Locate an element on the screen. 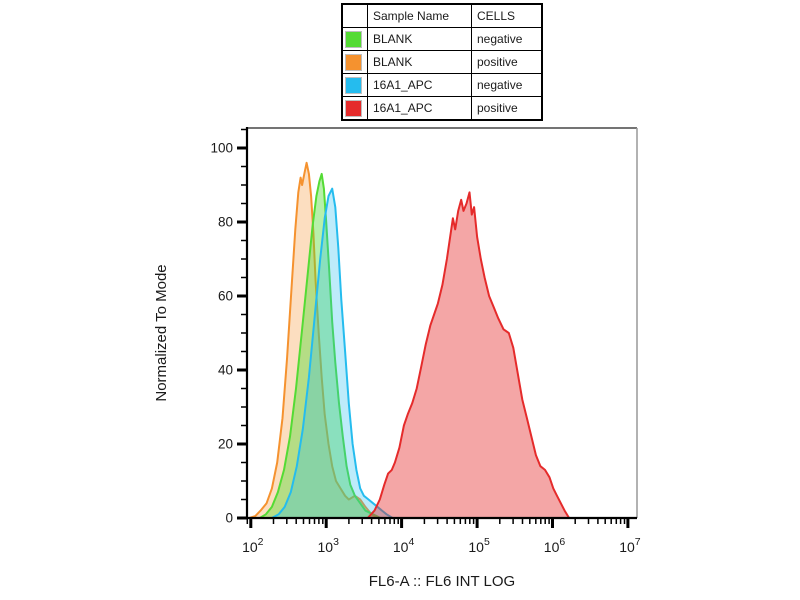 This screenshot has height=600, width=800. legend-header-cells: CELLS is located at coordinates (507, 15).